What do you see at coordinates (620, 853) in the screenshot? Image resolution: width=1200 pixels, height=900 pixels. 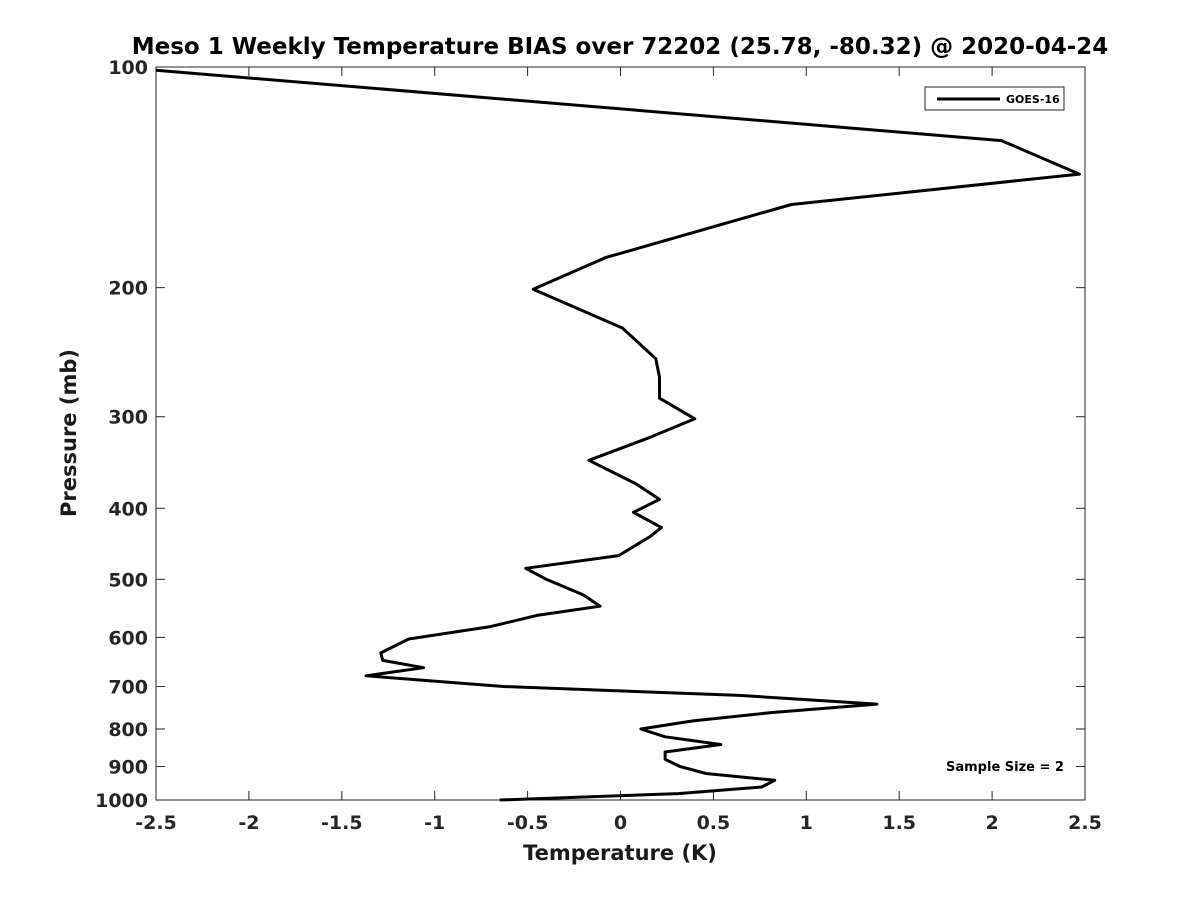 I see `x-axis-label: Temperature (K)` at bounding box center [620, 853].